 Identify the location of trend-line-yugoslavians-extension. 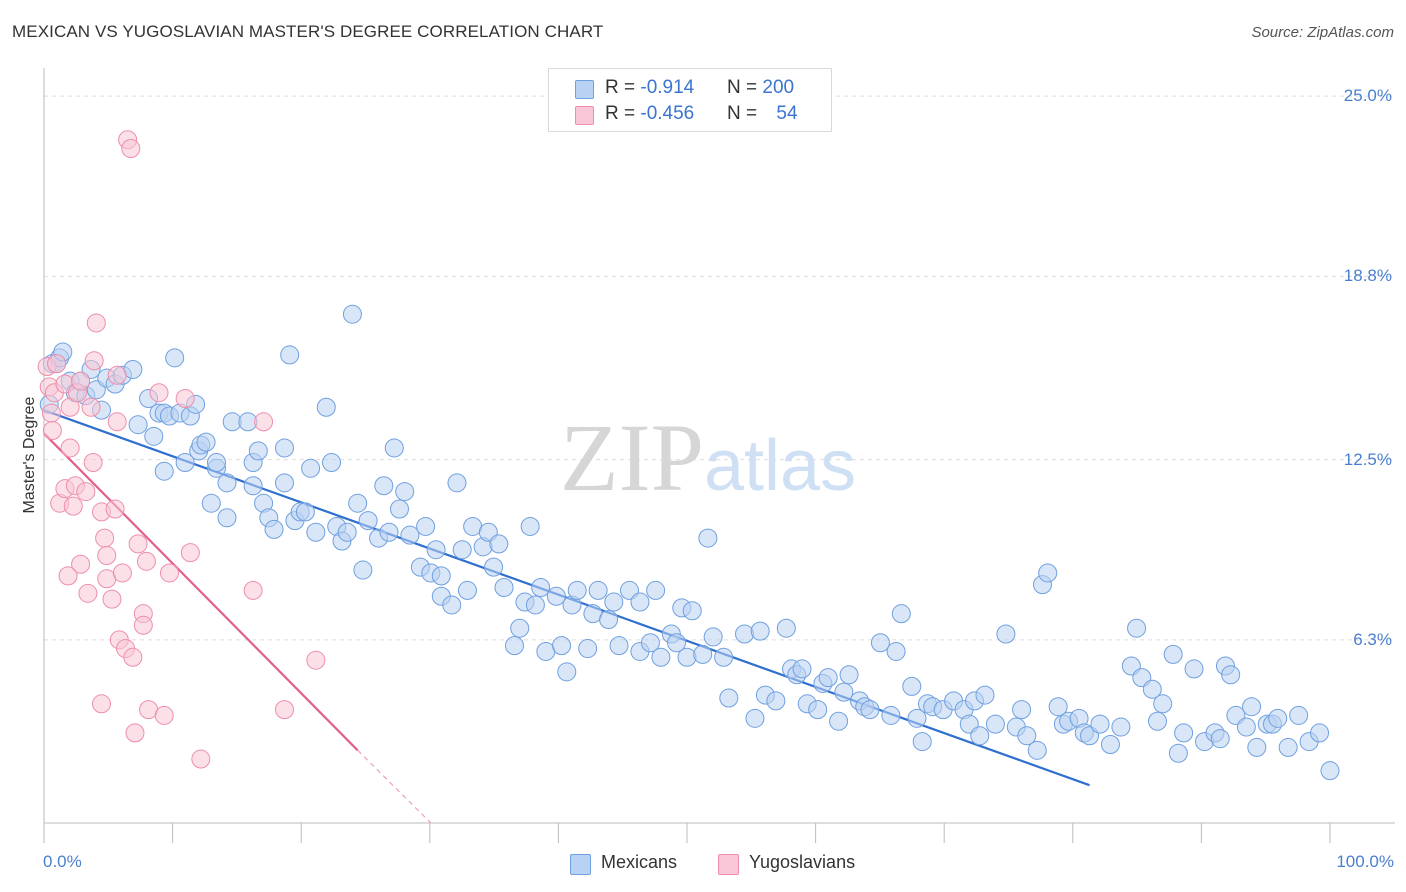
(394, 786).